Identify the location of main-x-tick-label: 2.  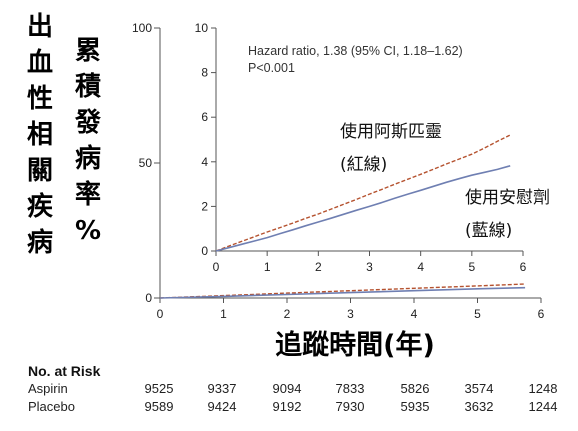
(287, 314).